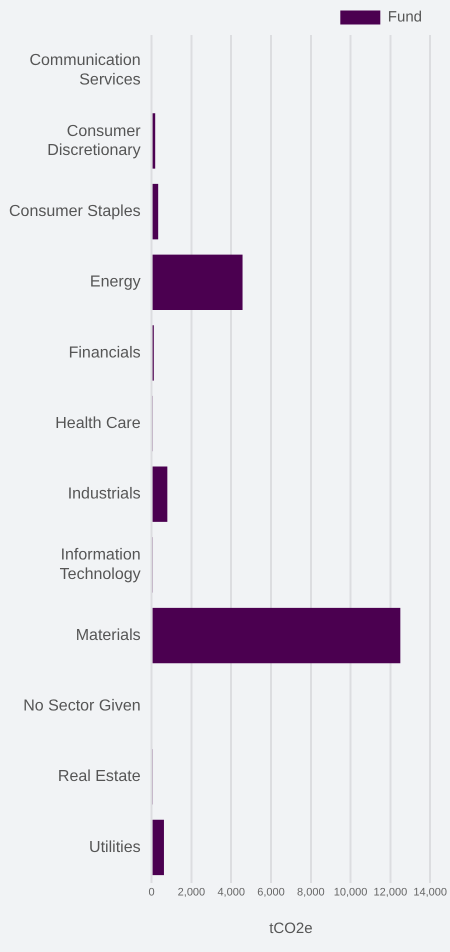  What do you see at coordinates (192, 892) in the screenshot?
I see `x-tick-label: 2,000` at bounding box center [192, 892].